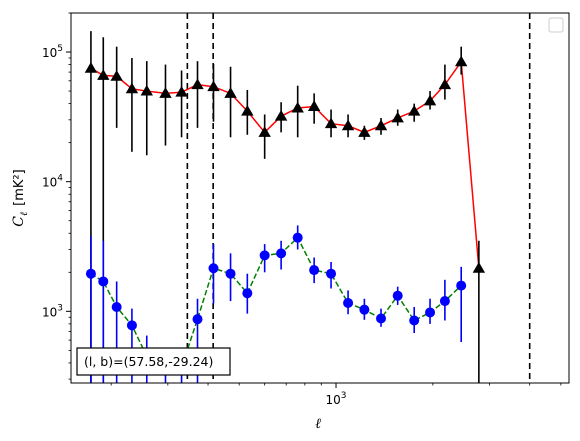 The width and height of the screenshot is (580, 441). I want to click on annotation-box: (l, b)=(57.58,-29.24), so click(153, 361).